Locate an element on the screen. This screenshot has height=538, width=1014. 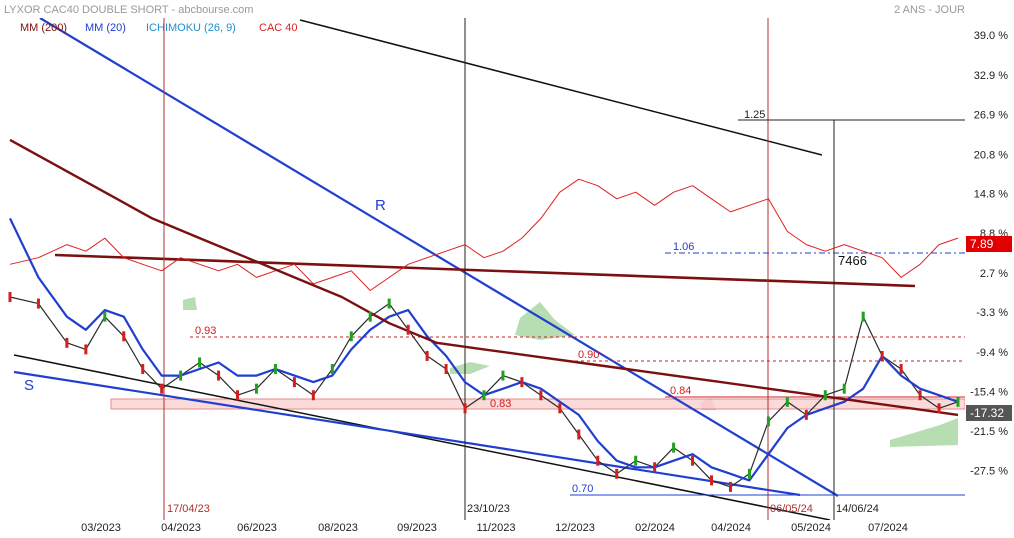
vline-label-06-05-24: 06/05/24 is located at coordinates (791, 509).